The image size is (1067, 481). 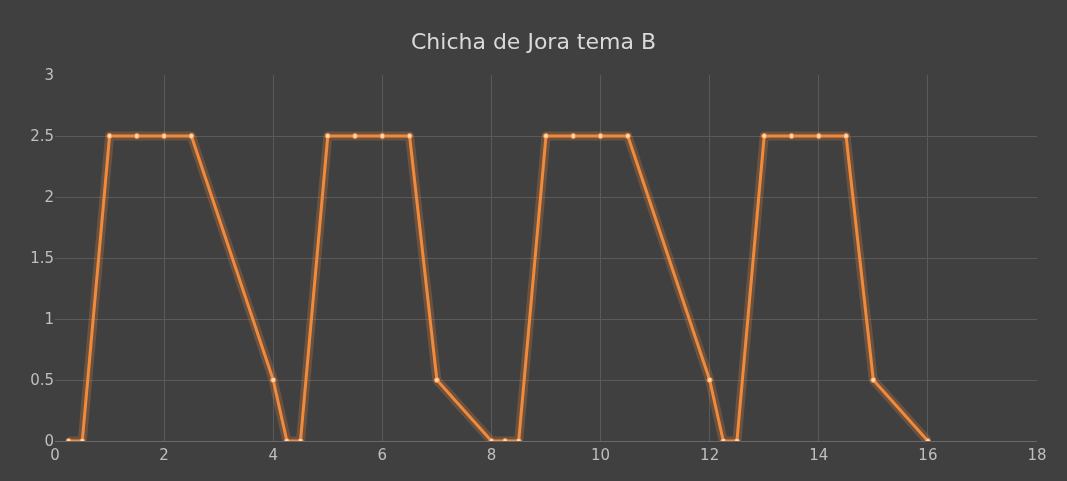 I want to click on y-tick-label: 0.5, so click(x=42, y=380).